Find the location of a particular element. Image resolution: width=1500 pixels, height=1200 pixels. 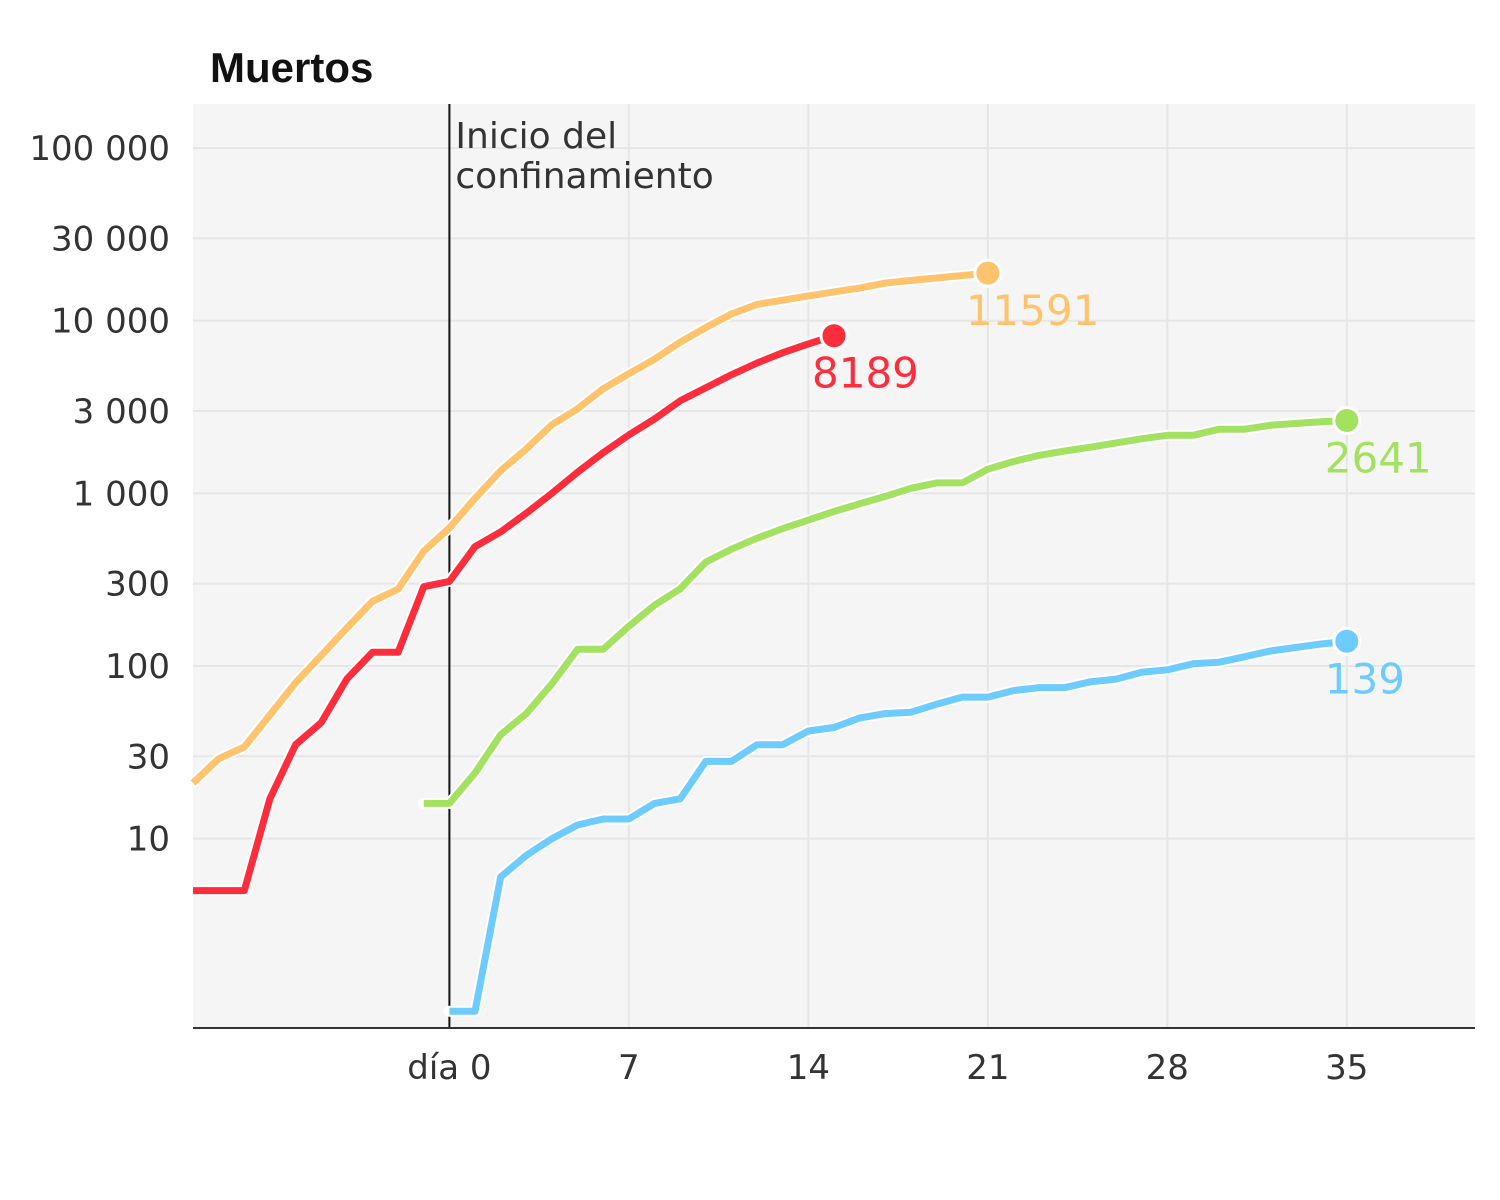

series-end-label: 11591 is located at coordinates (1033, 310).